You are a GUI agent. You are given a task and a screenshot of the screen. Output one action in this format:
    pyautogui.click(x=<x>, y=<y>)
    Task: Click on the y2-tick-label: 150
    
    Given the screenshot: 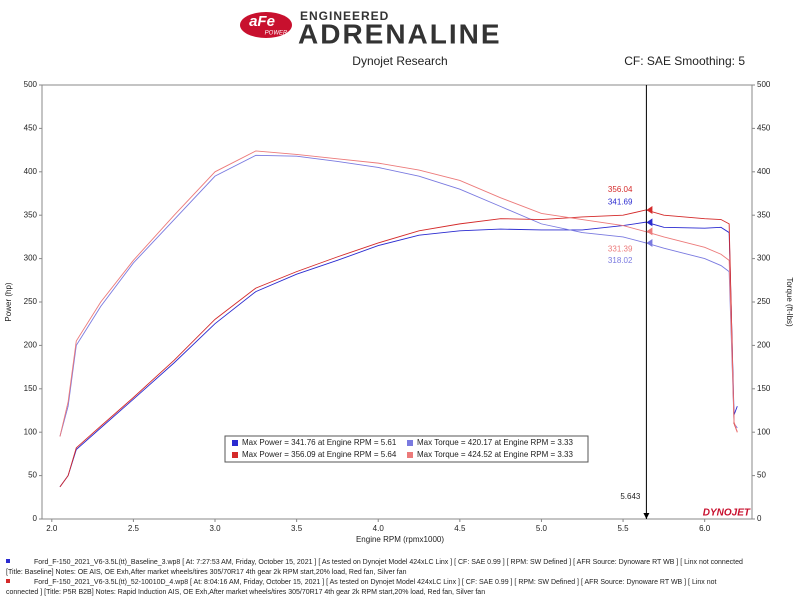 What is the action you would take?
    pyautogui.click(x=764, y=388)
    